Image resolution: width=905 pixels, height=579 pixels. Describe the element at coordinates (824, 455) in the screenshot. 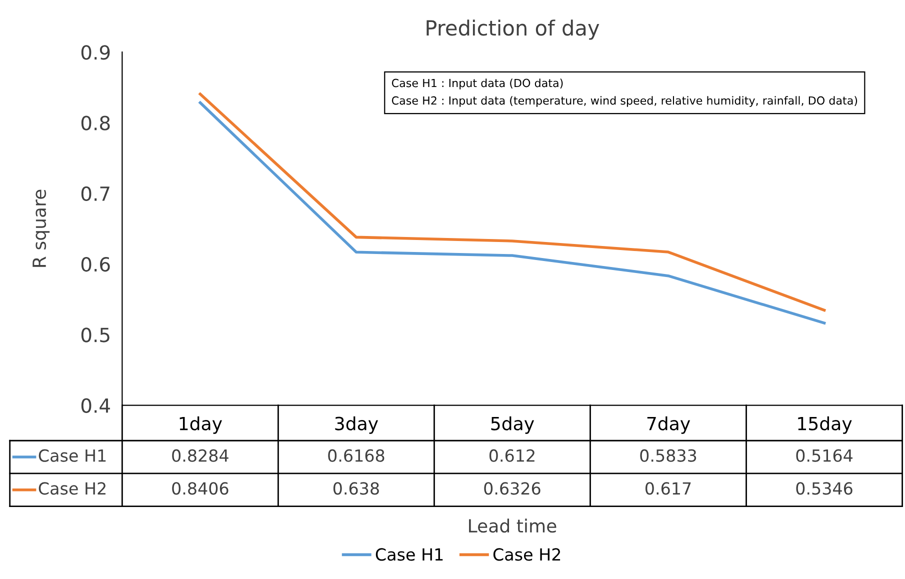

I see `data-label: 0.5164` at that location.